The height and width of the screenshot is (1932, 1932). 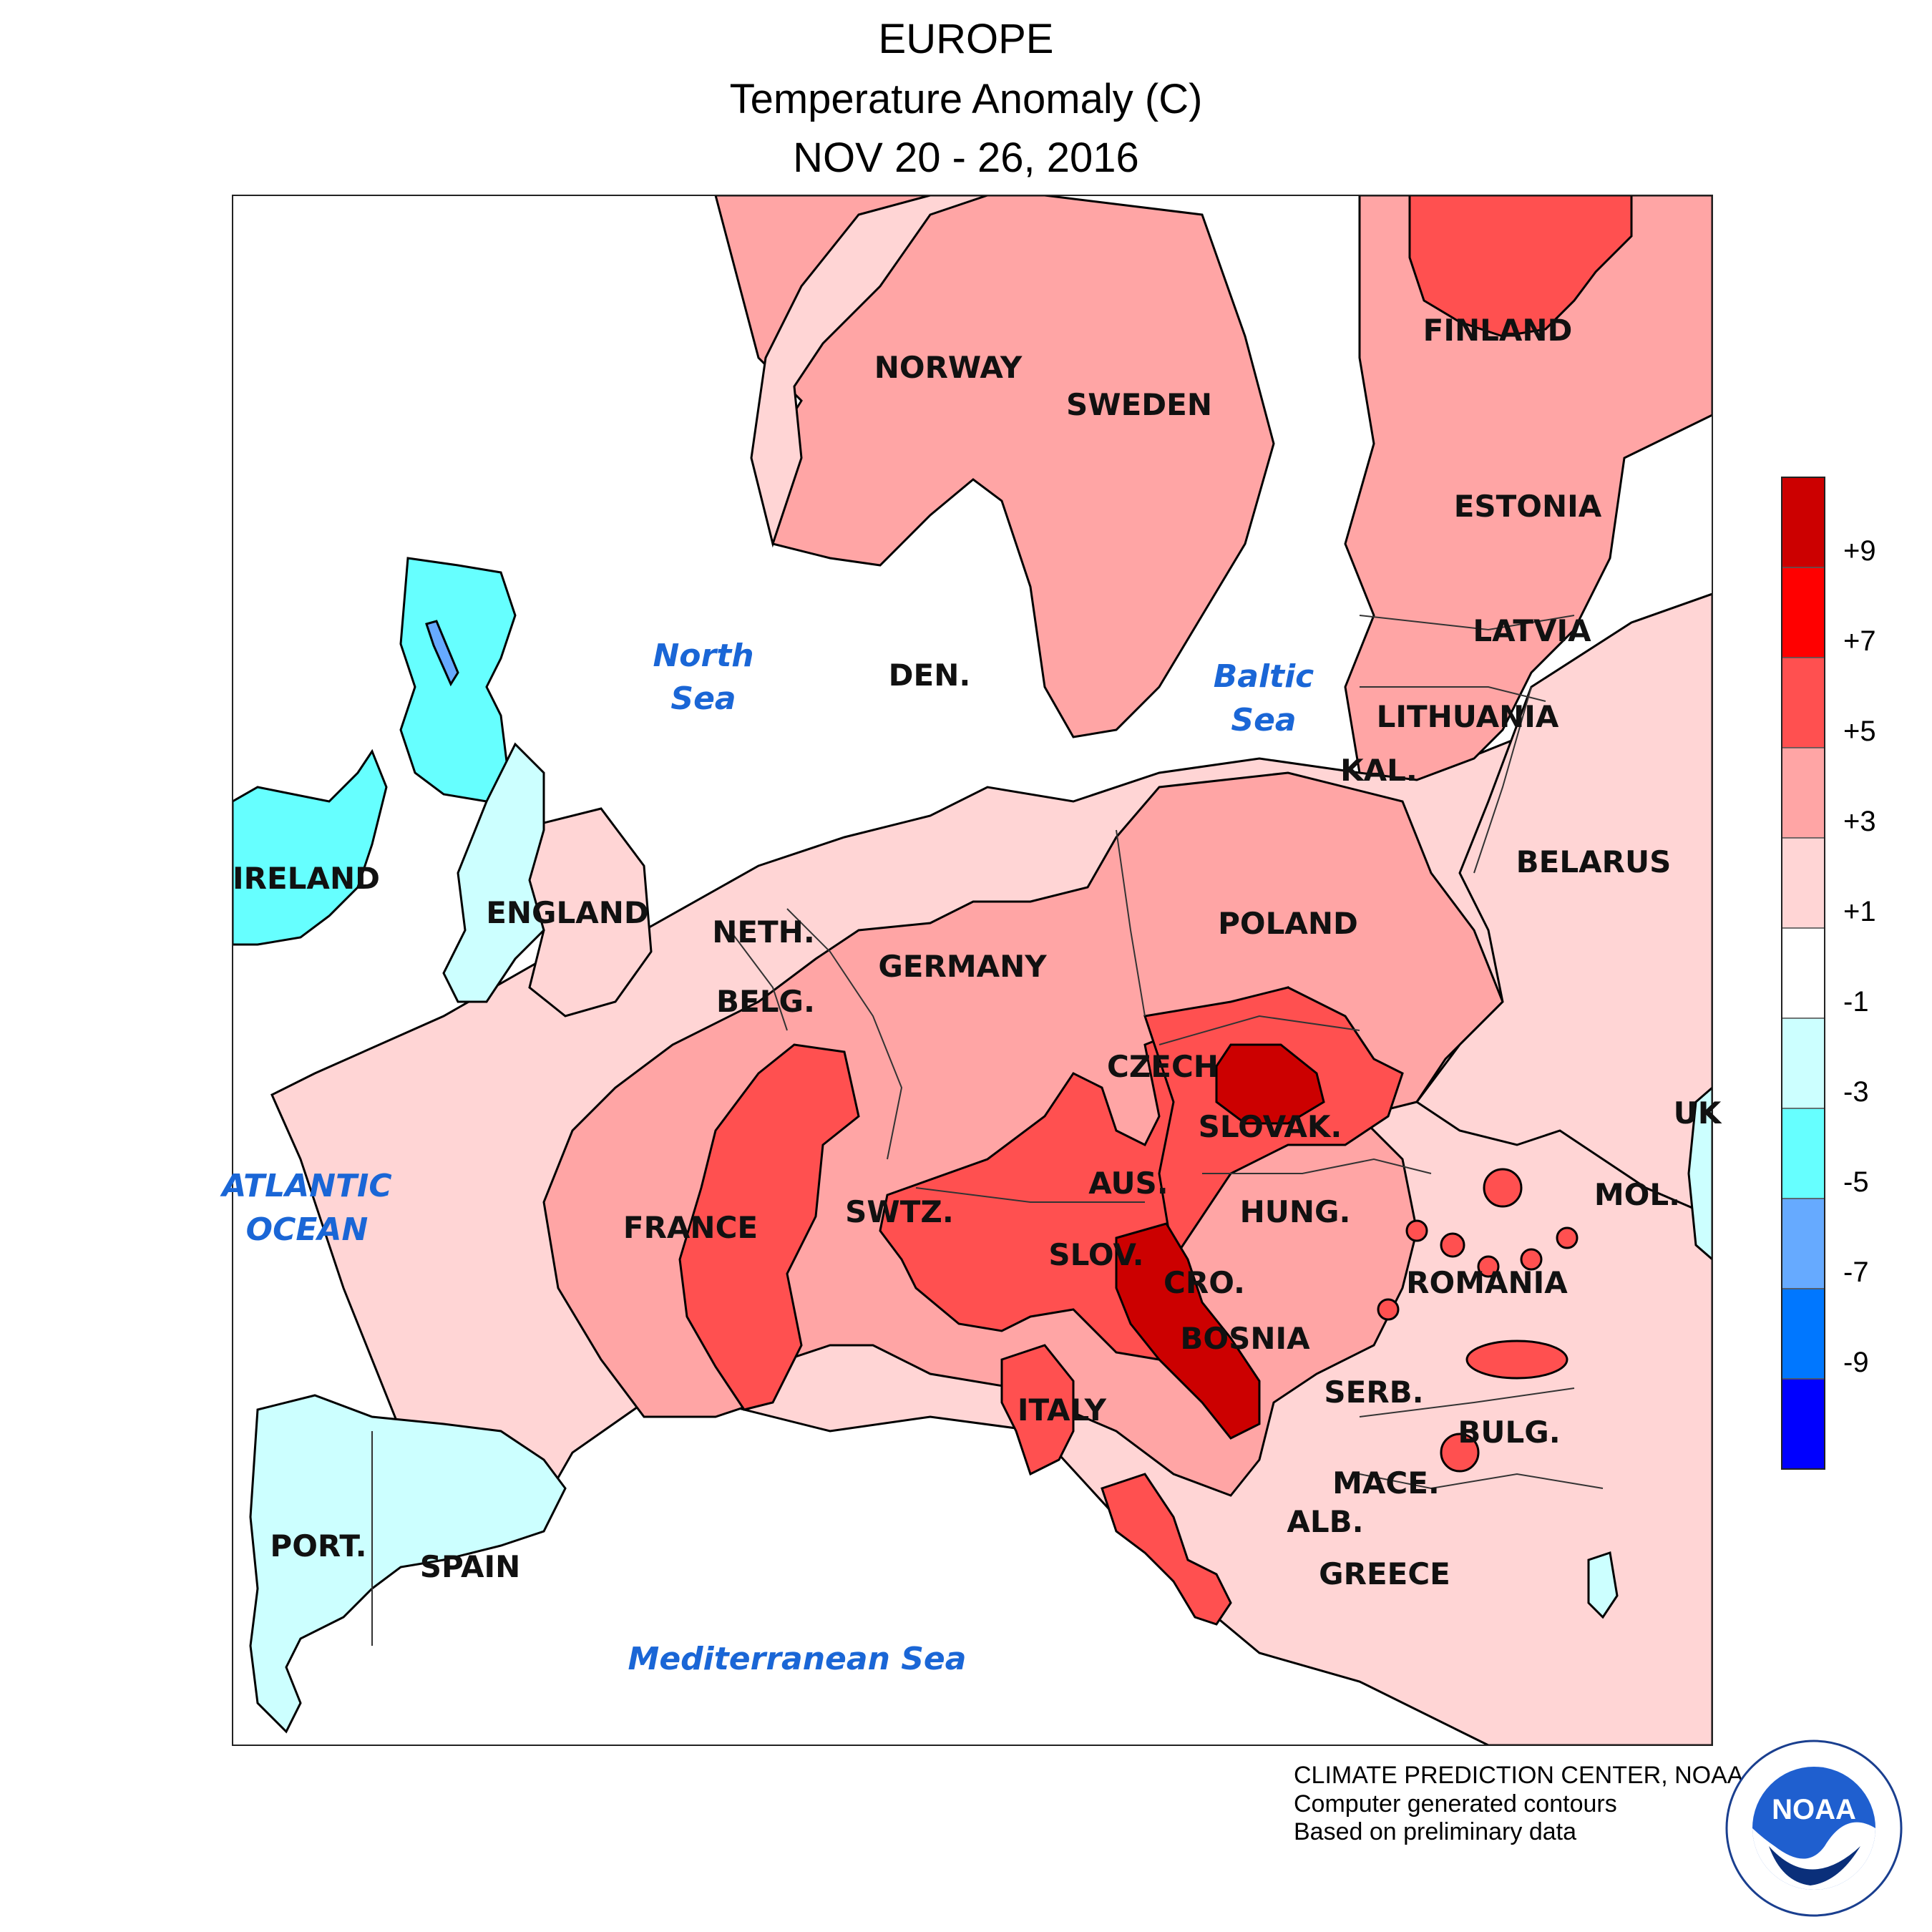 What do you see at coordinates (318, 1546) in the screenshot?
I see `country-label: PORT.` at bounding box center [318, 1546].